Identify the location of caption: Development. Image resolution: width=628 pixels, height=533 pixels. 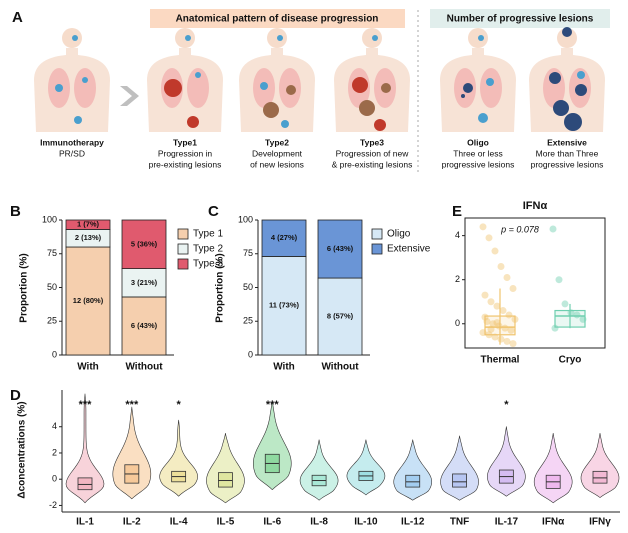
(277, 153).